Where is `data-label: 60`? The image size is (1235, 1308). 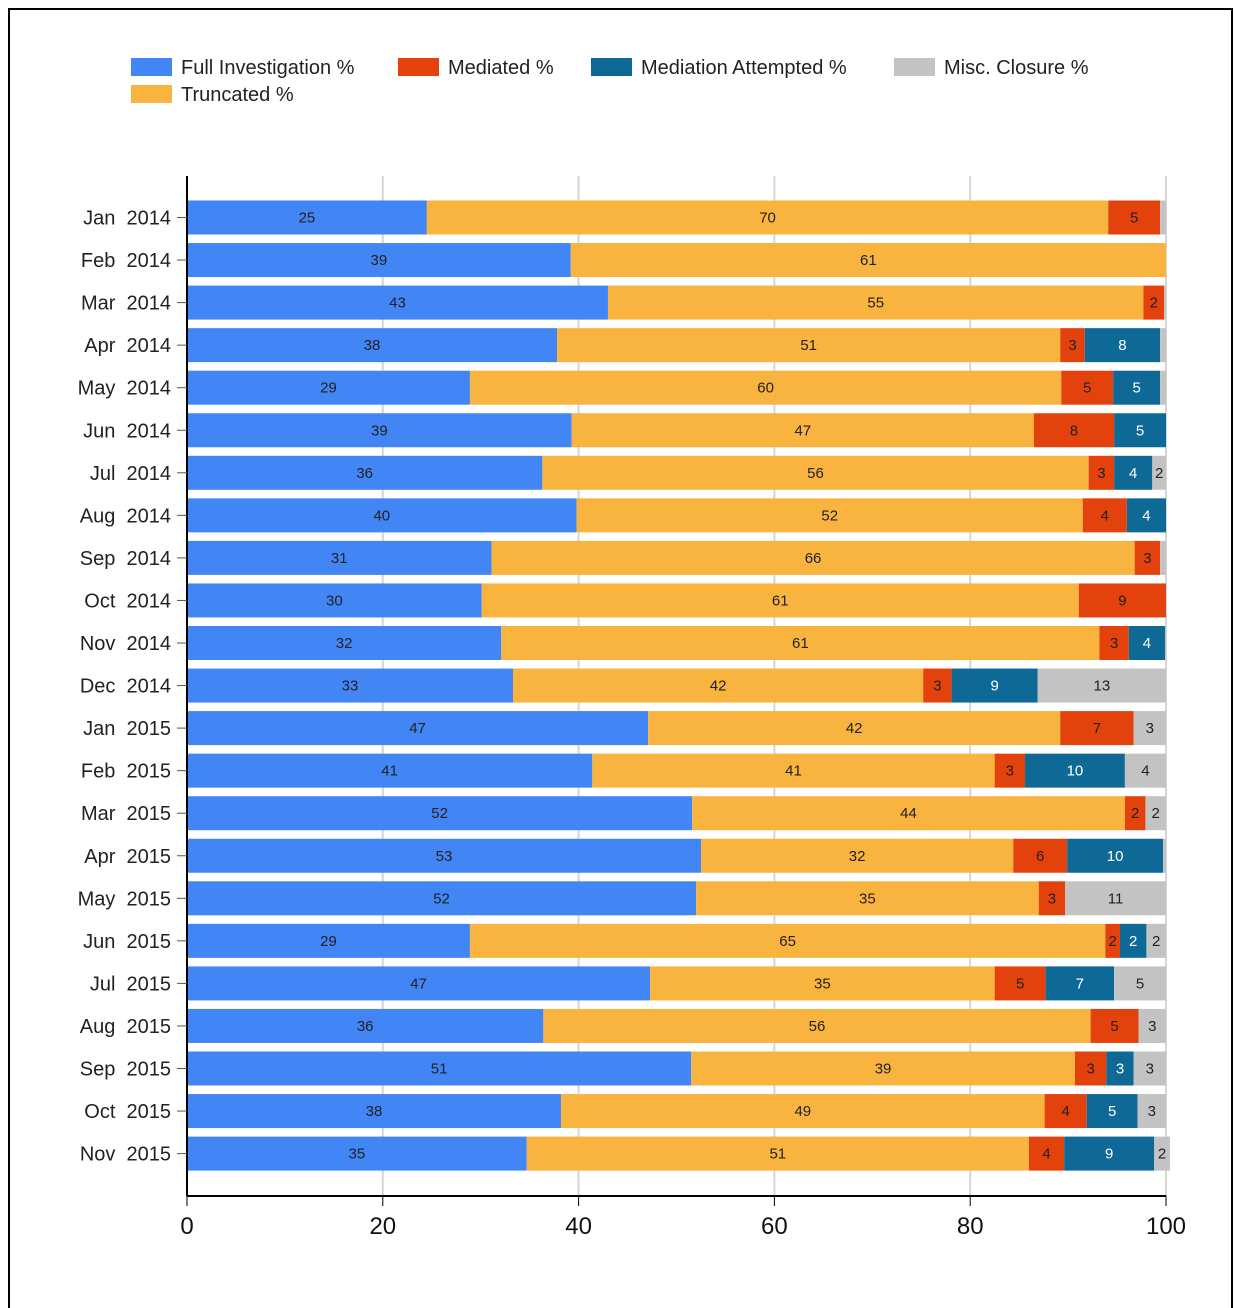
data-label: 60 is located at coordinates (765, 388).